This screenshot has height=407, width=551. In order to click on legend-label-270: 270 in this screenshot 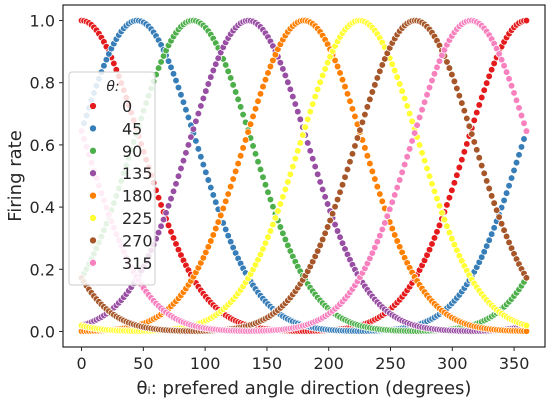, I will do `click(137, 240)`.